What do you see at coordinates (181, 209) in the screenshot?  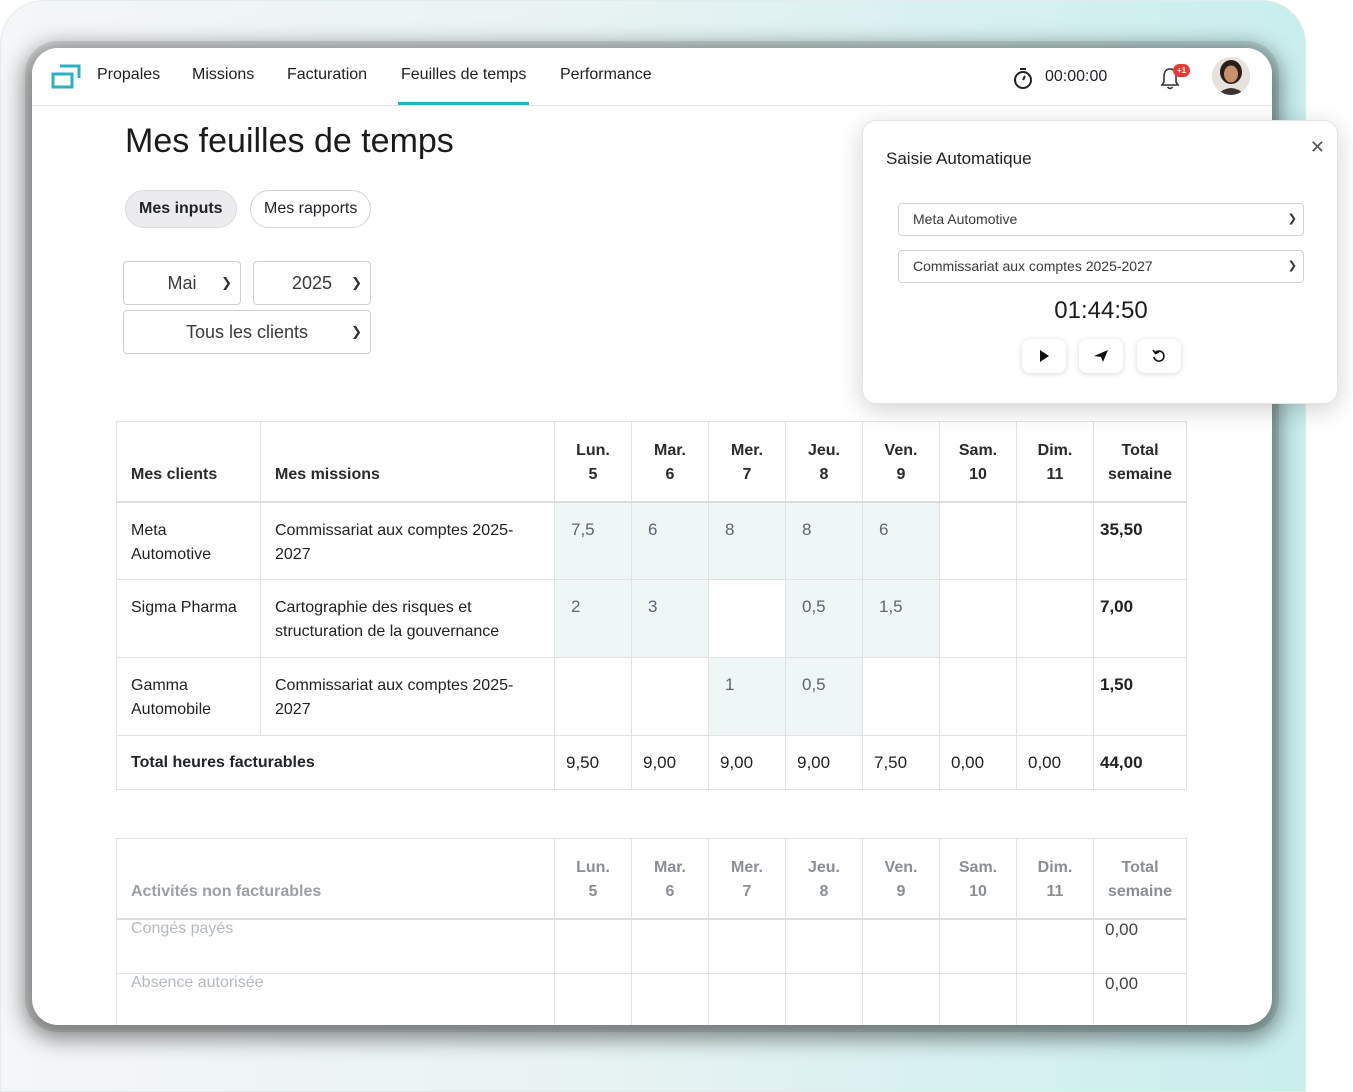 I see `tab-mes-inputs: Mes inputs` at bounding box center [181, 209].